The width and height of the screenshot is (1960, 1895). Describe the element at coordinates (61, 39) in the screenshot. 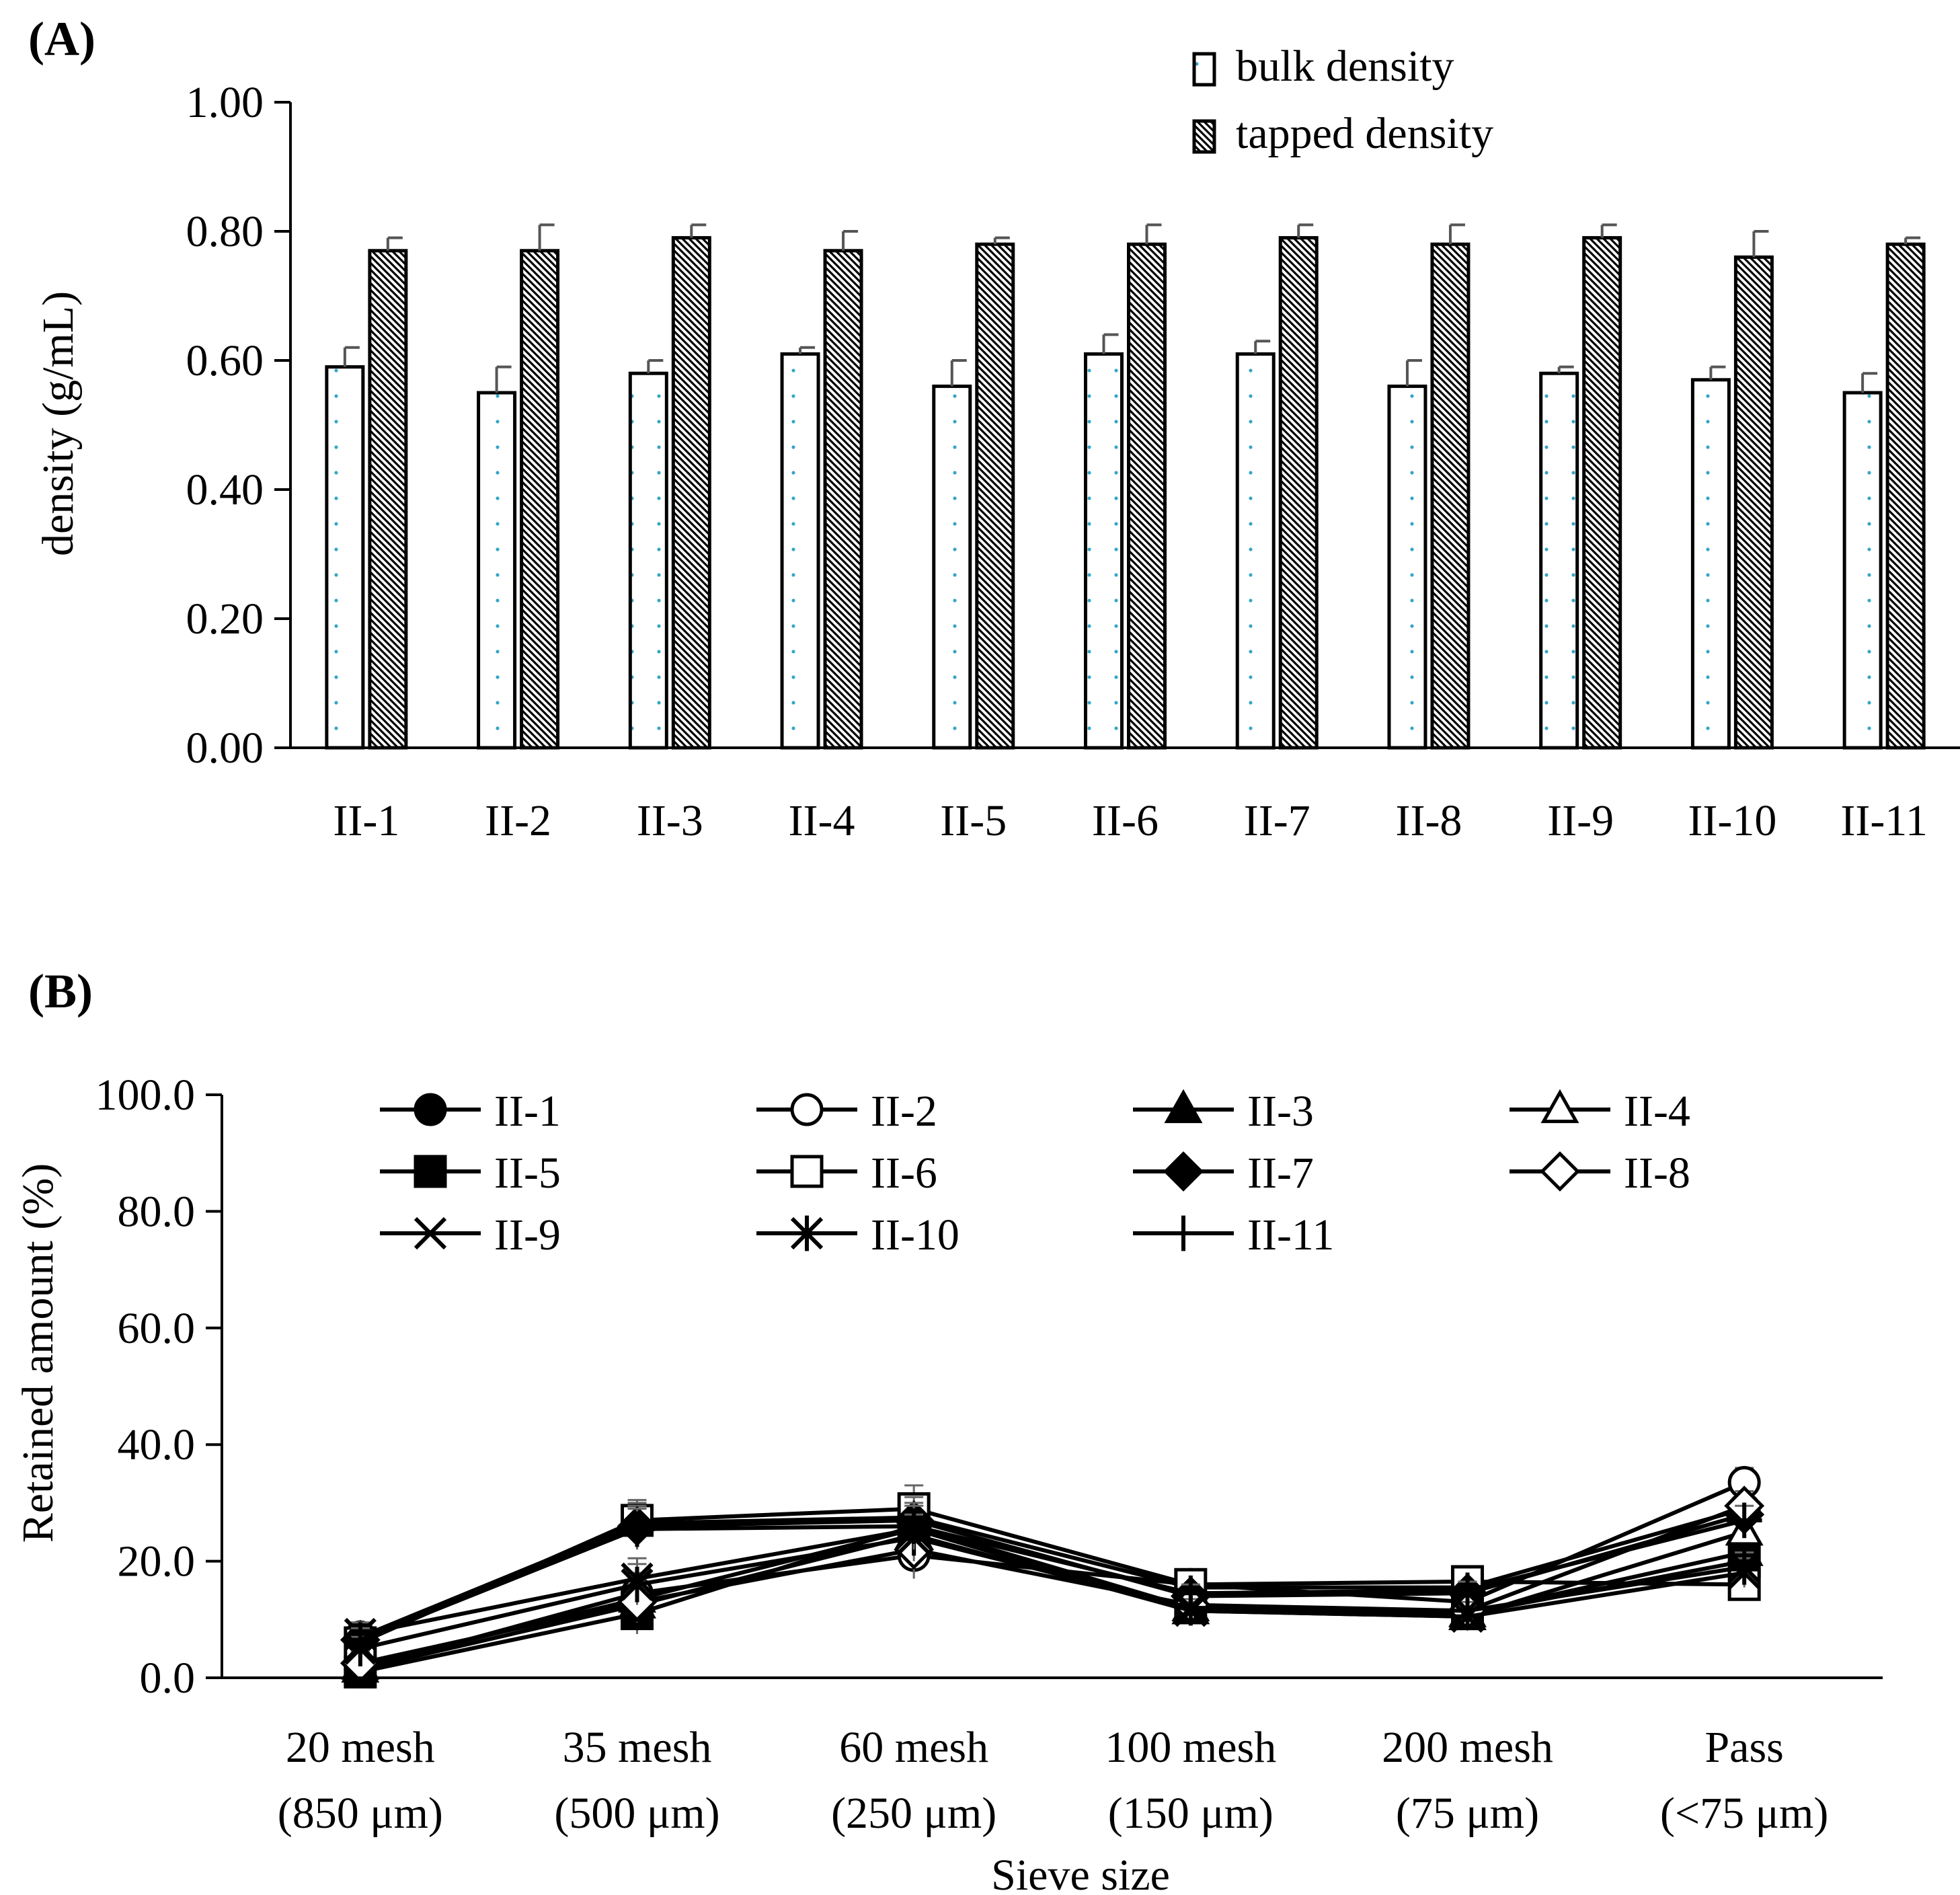

I see `panel-a-label: (A)` at that location.